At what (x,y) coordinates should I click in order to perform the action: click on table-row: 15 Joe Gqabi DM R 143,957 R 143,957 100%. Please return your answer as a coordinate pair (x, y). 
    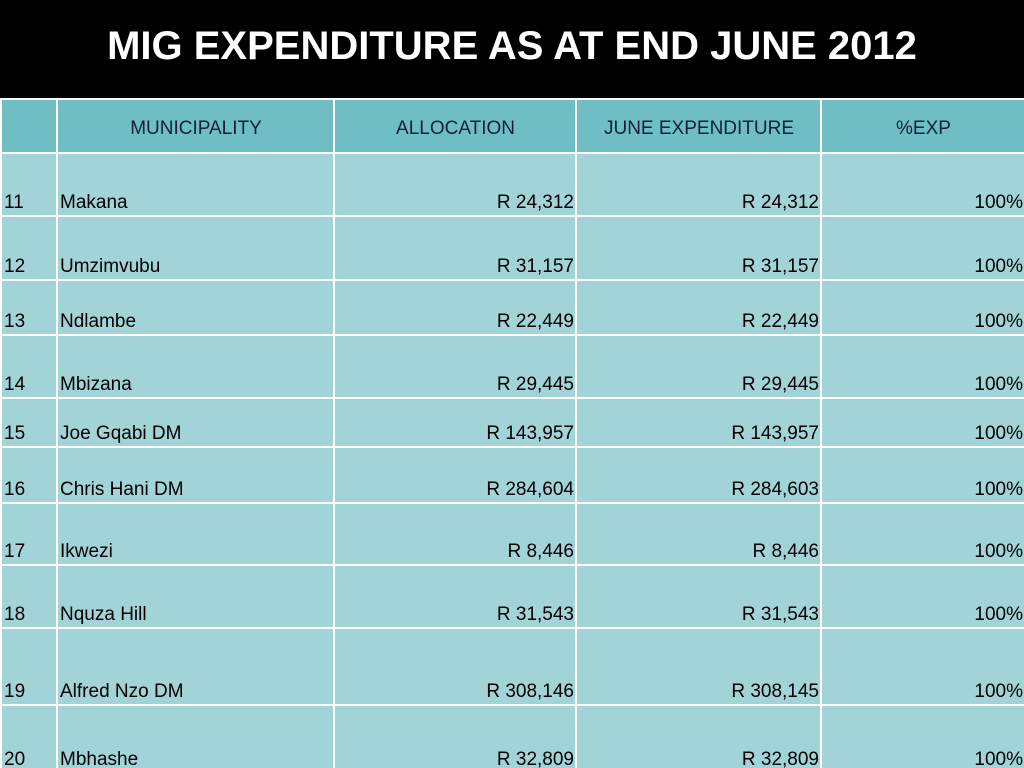
    Looking at the image, I should click on (512, 422).